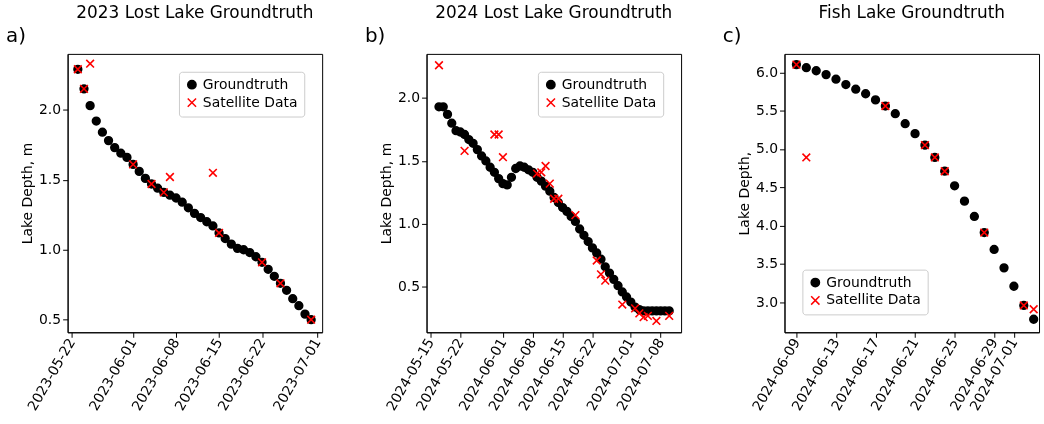 Image resolution: width=1044 pixels, height=424 pixels. What do you see at coordinates (554, 12) in the screenshot?
I see `chart-title: 2024 Lost Lake Groundtruth` at bounding box center [554, 12].